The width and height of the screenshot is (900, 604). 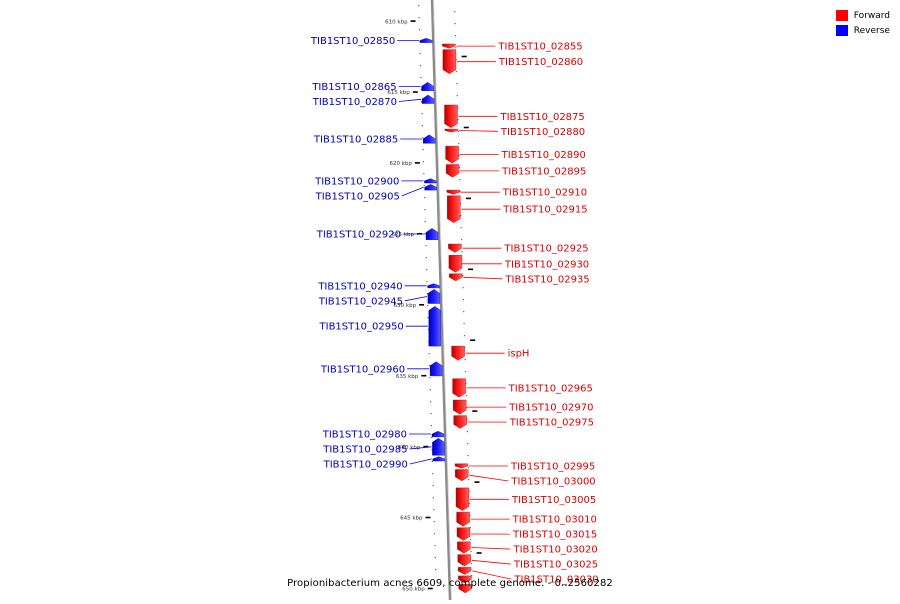 I want to click on gene-label-reverse: TIB1ST10_02870, so click(x=354, y=102).